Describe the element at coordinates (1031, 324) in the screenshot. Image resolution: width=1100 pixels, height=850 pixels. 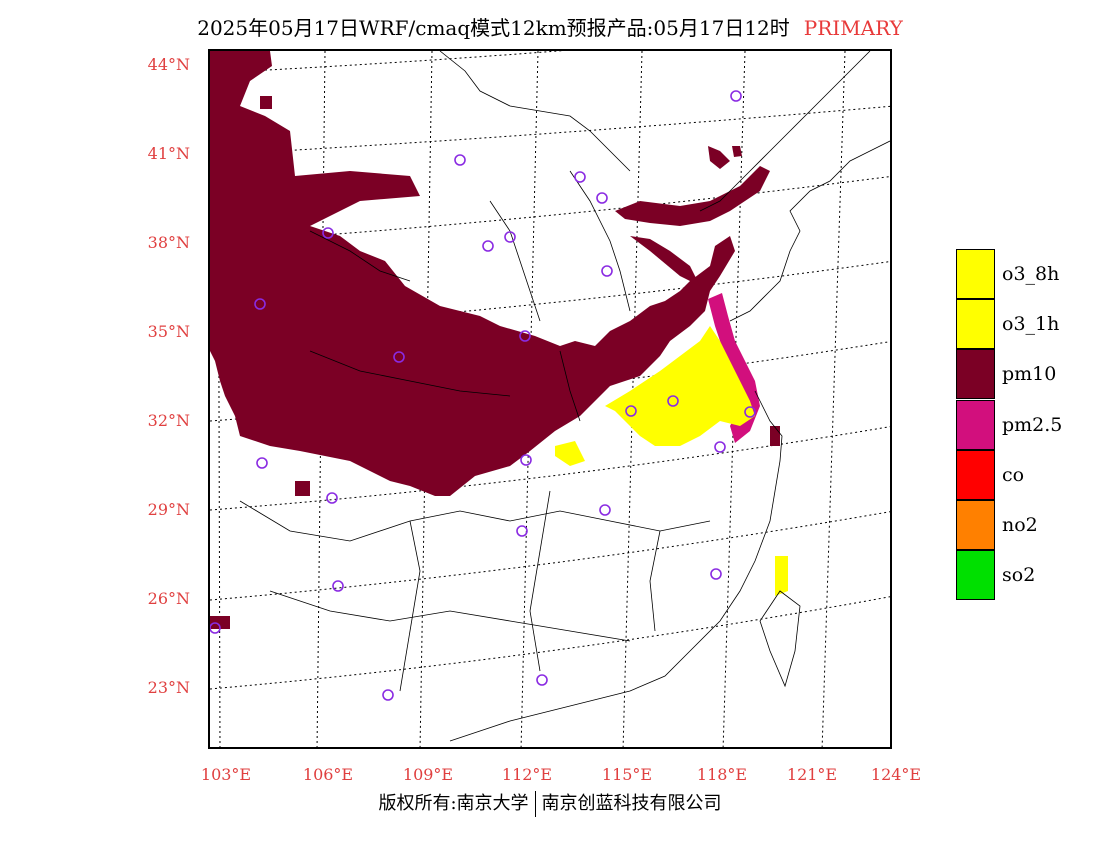
I see `legend-label: o3_1h` at that location.